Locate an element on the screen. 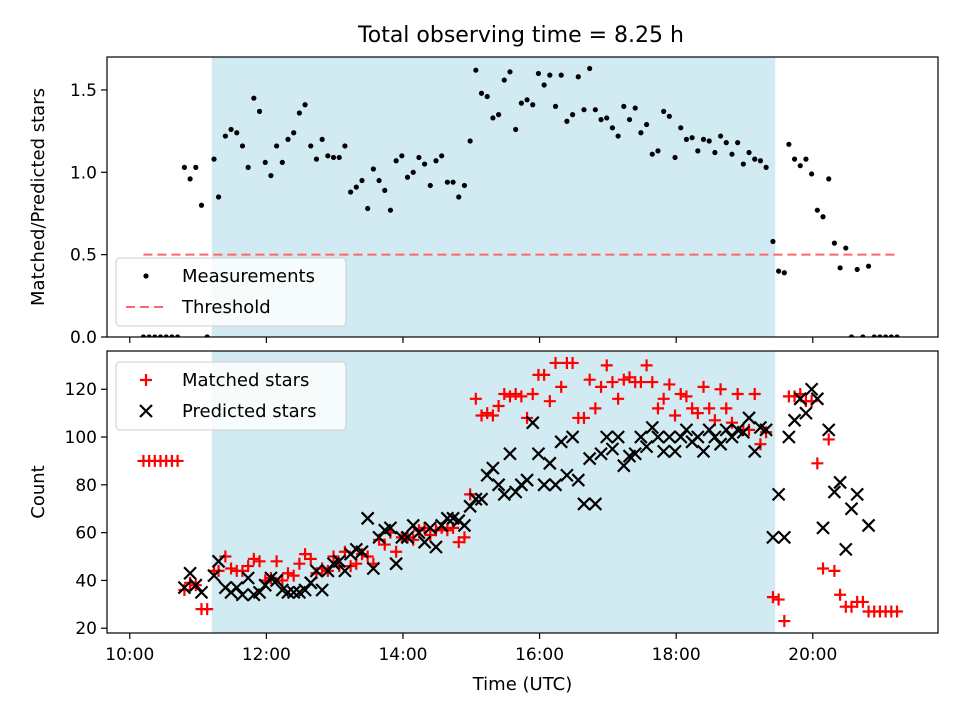 This screenshot has width=960, height=724. legend: Matched stars Predicted stars is located at coordinates (231, 396).